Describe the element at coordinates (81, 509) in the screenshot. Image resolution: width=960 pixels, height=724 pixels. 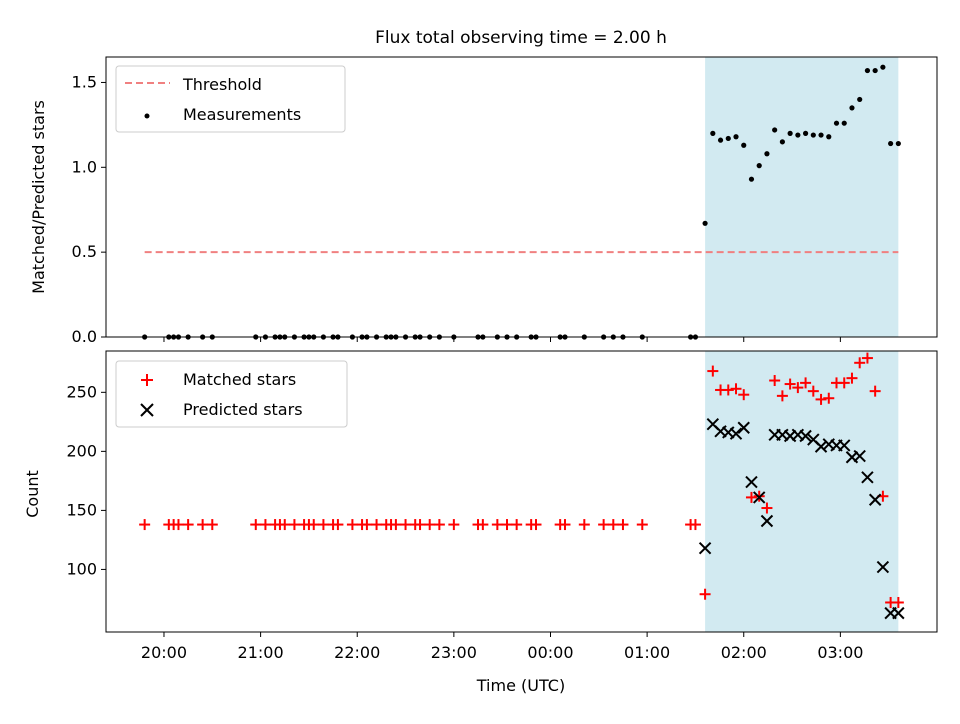
I see `y-tick-label: 150` at that location.